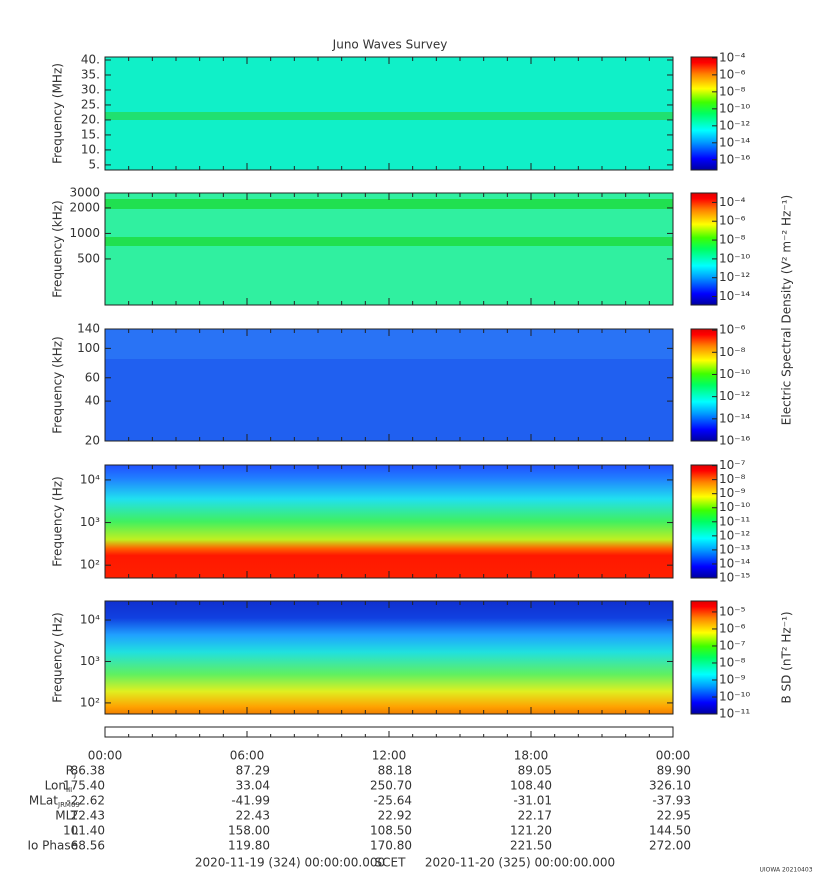 The image size is (815, 880). I want to click on row-label-sub: III, so click(69, 790).